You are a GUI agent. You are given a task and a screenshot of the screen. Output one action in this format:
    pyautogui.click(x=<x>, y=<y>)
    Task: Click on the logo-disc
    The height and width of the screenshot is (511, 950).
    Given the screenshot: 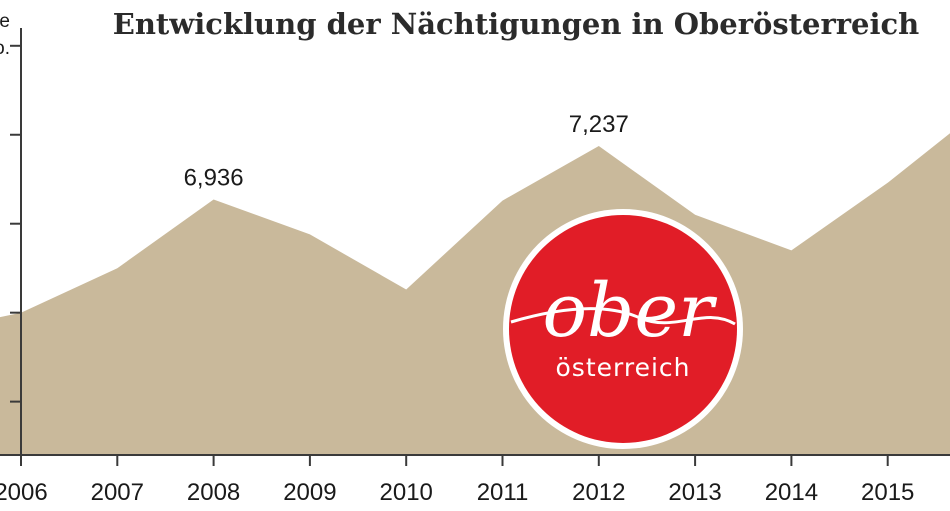 What is the action you would take?
    pyautogui.click(x=623, y=329)
    